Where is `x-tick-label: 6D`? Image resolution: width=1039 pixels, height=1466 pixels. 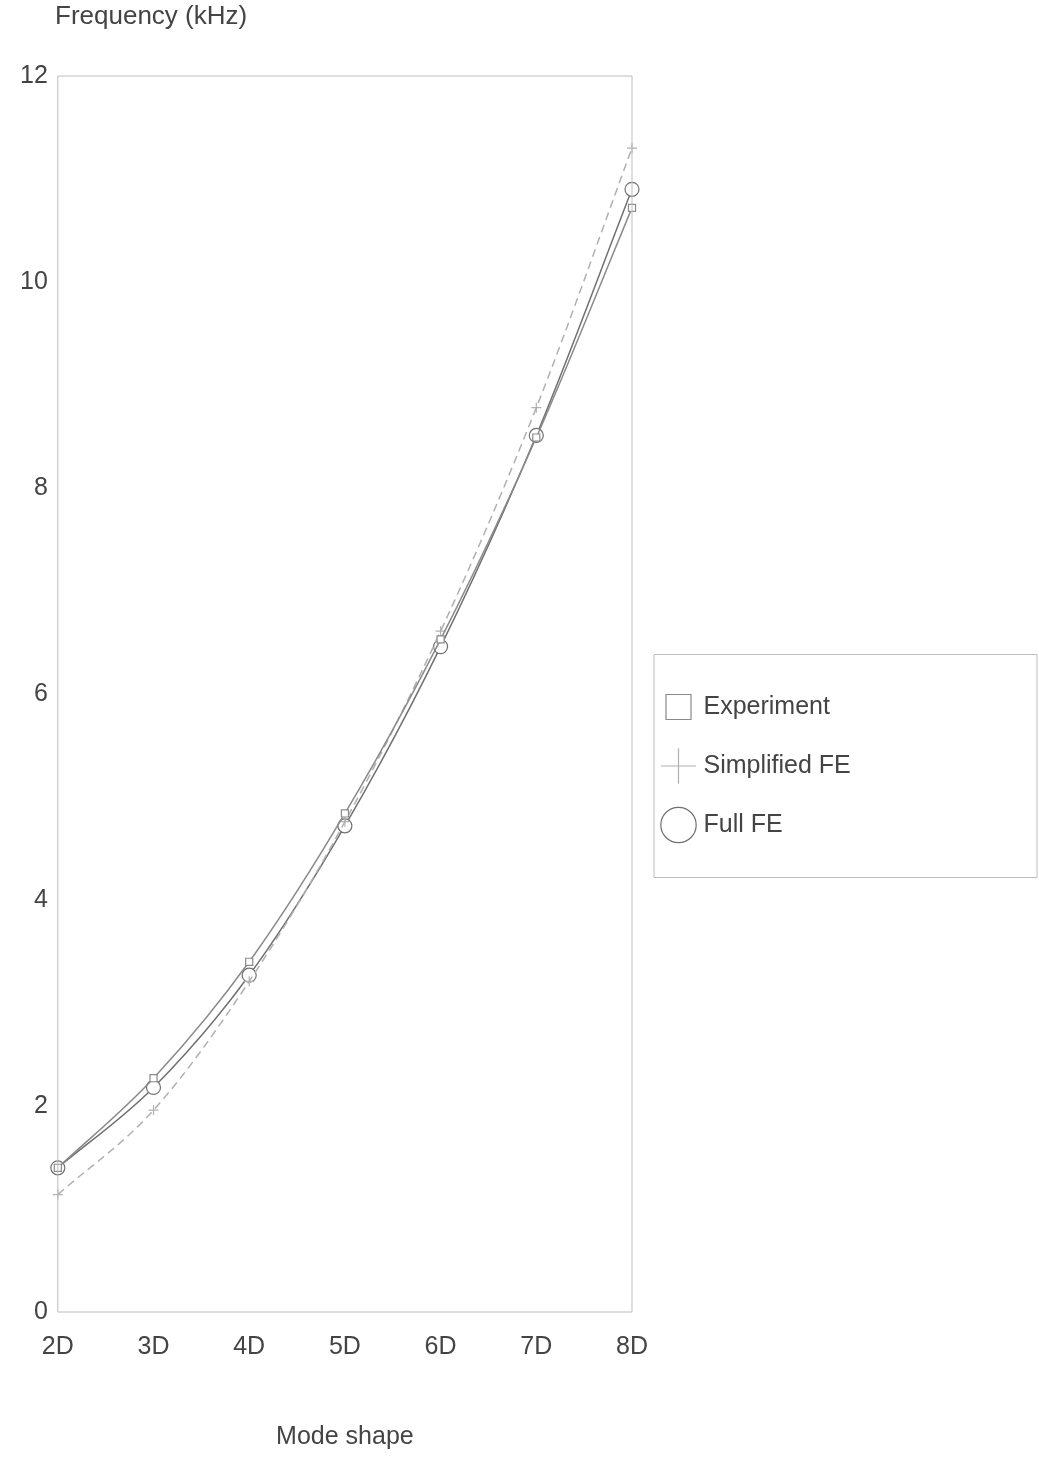 x-tick-label: 6D is located at coordinates (440, 1344).